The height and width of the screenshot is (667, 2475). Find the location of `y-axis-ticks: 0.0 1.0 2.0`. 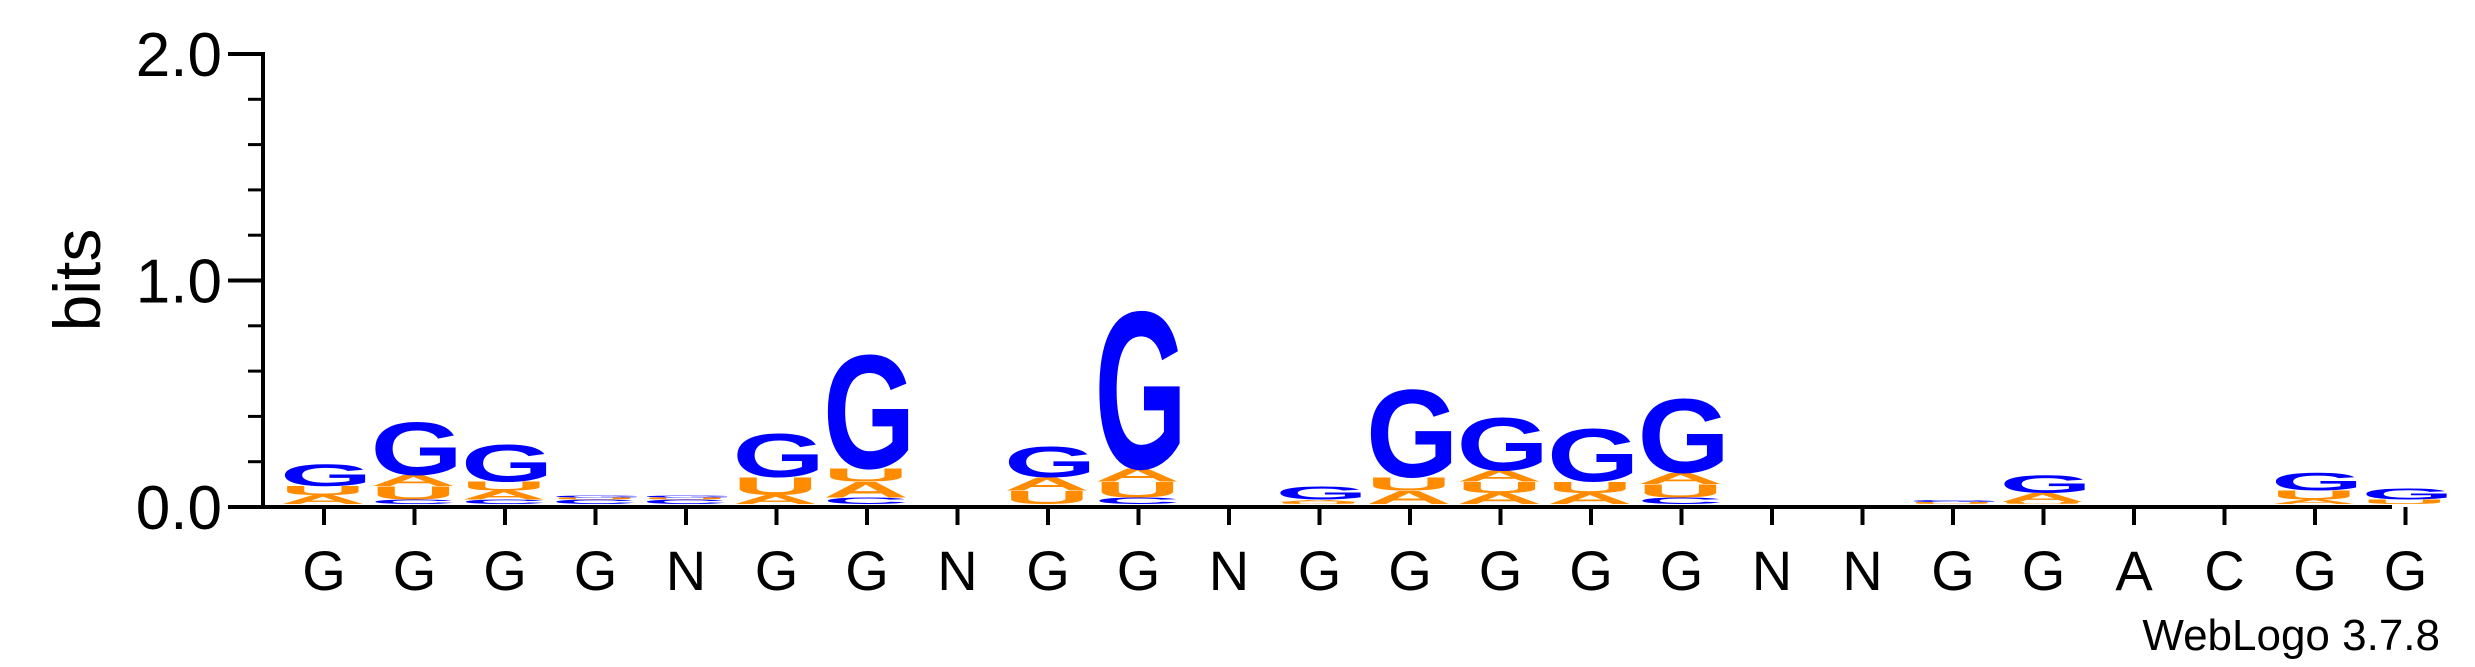

y-axis-ticks: 0.0 1.0 2.0 is located at coordinates (199, 282).